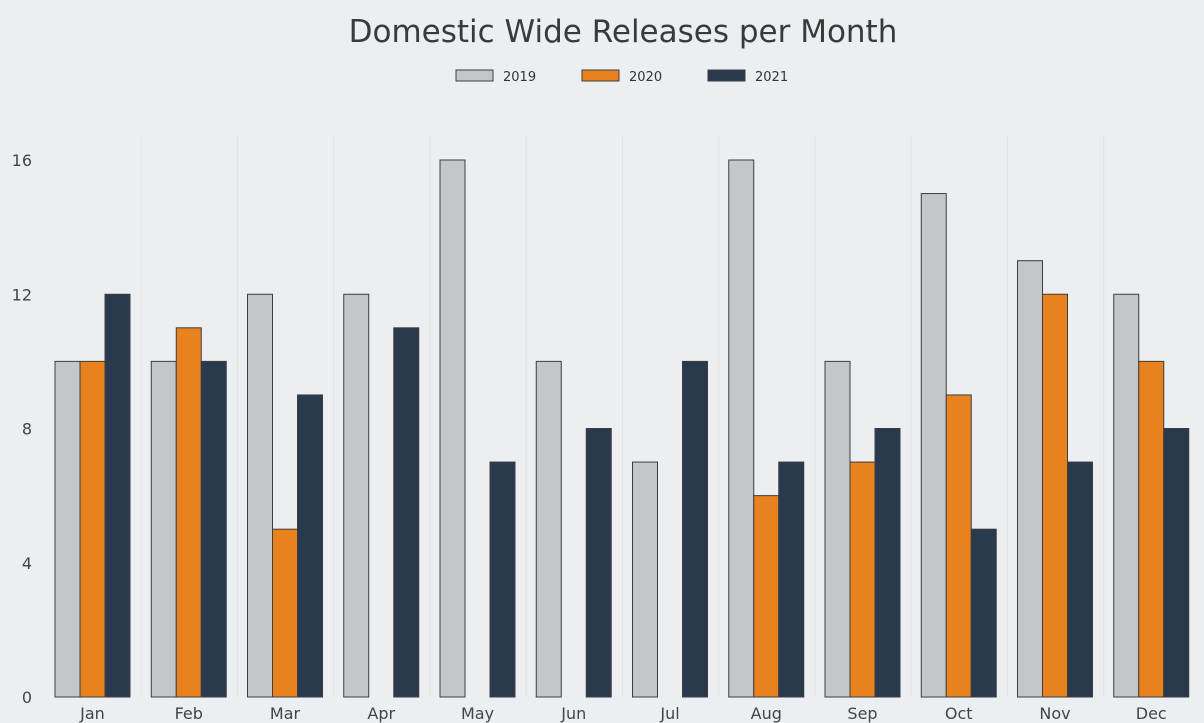  I want to click on bar-2021-nov, so click(1080, 579).